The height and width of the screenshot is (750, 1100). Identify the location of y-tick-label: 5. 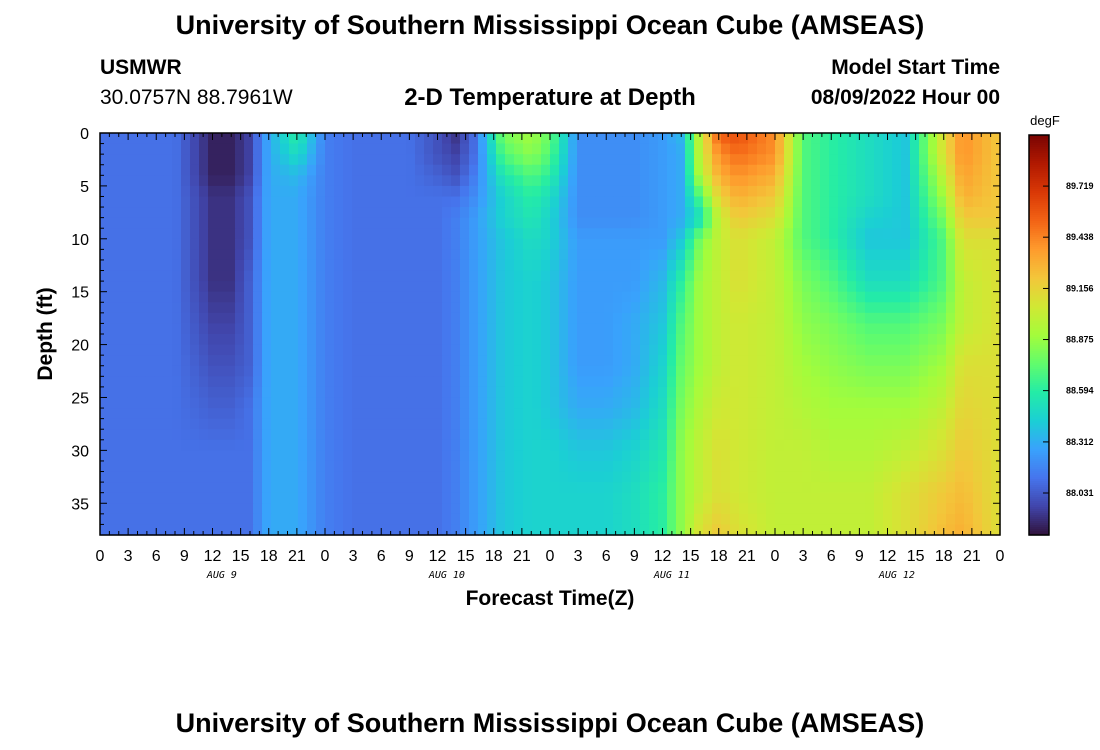
(84, 187).